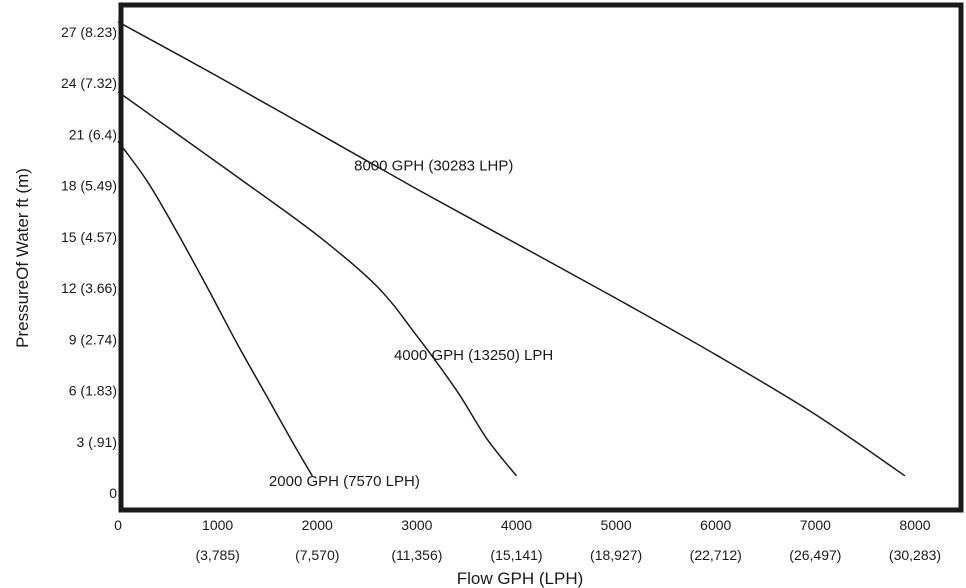 Image resolution: width=966 pixels, height=588 pixels. Describe the element at coordinates (516, 525) in the screenshot. I see `x-tick-label: 4000` at that location.